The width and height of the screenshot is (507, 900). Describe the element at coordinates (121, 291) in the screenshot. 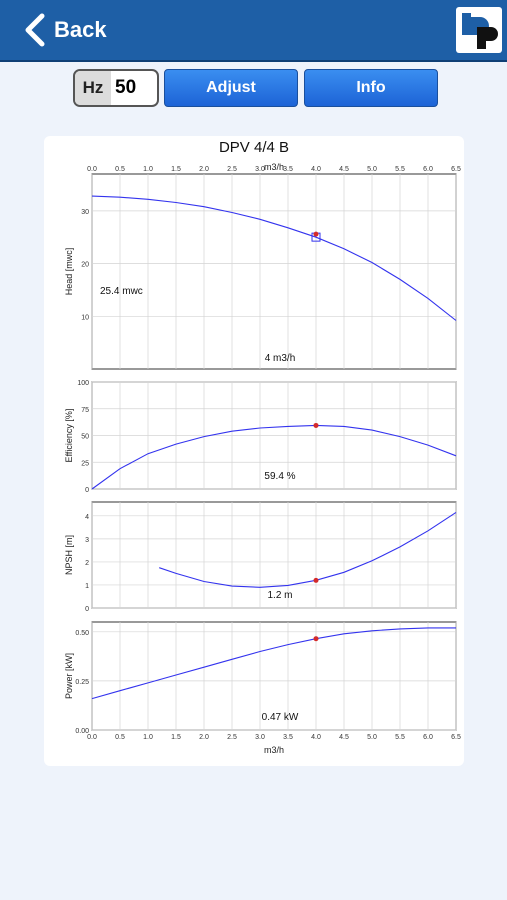

I see `head-value-label: 25.4 mwc` at that location.